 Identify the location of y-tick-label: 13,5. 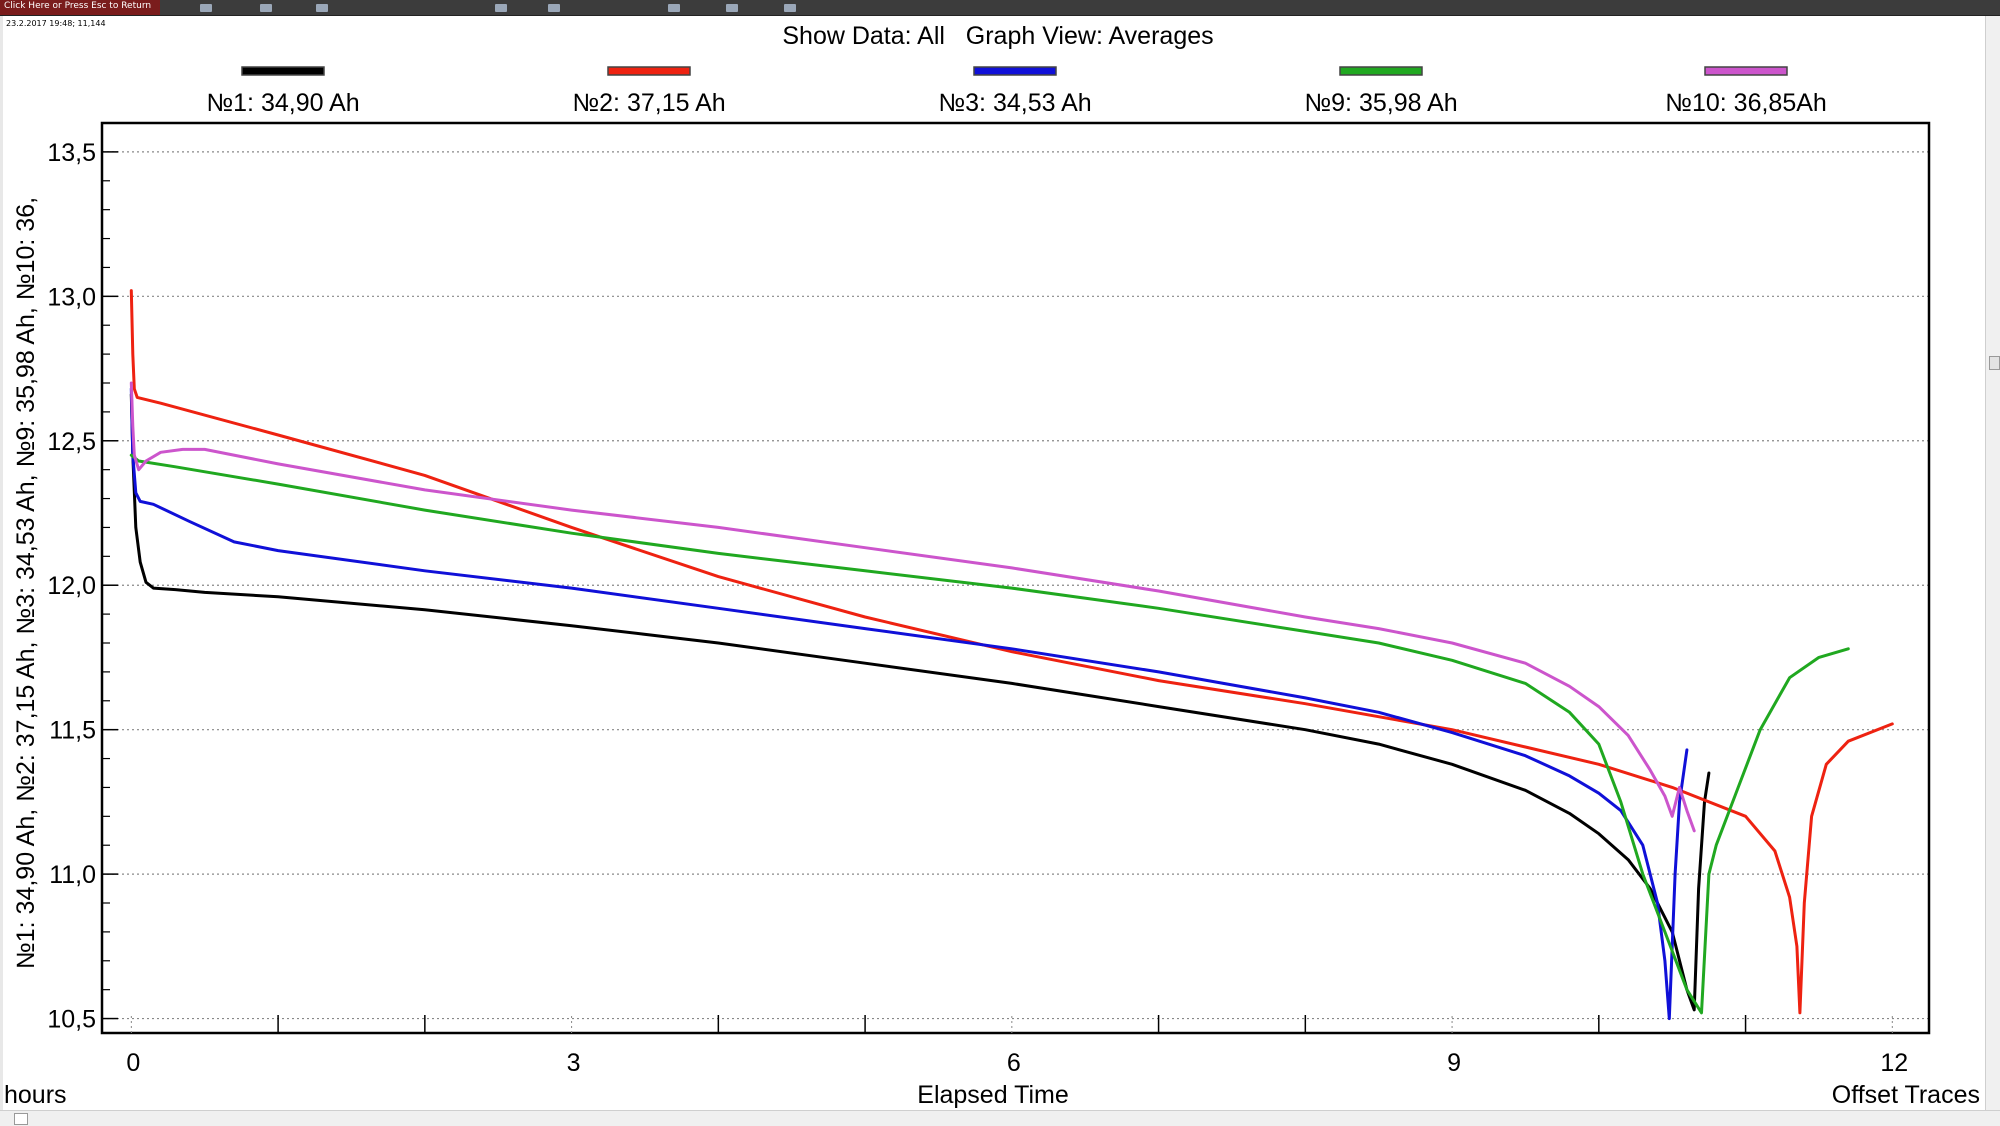
(71, 153).